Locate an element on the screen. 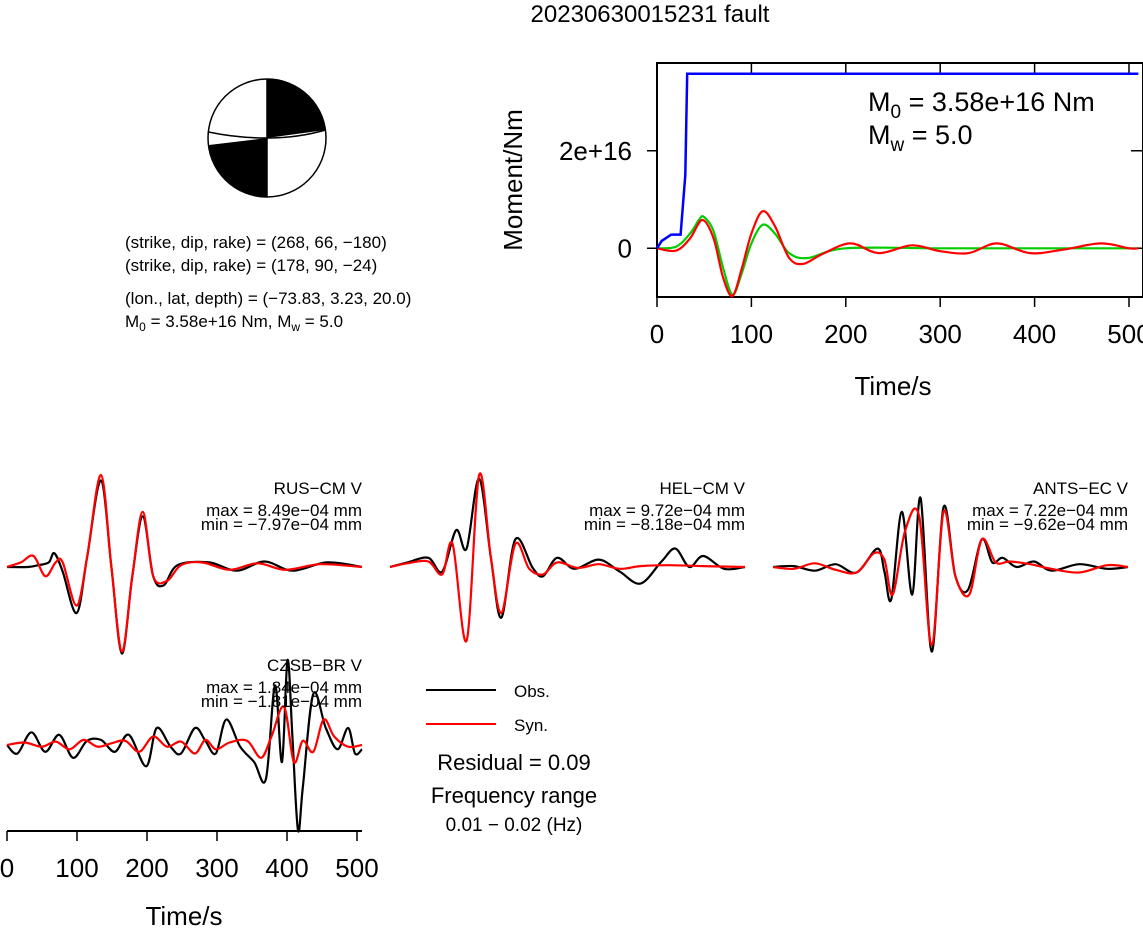 This screenshot has width=1143, height=928. waveform-x-tick-label: 100 is located at coordinates (76, 868).